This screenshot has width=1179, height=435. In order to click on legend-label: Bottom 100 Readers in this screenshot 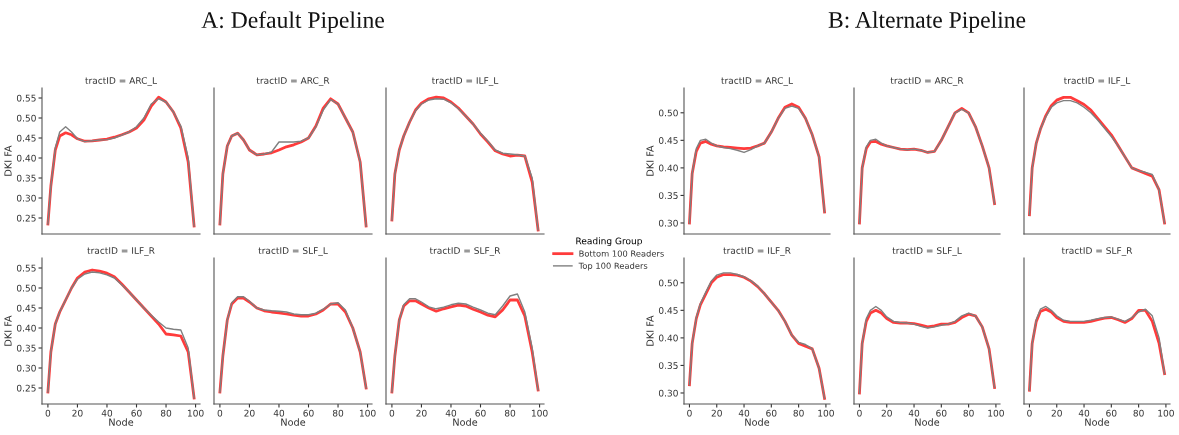, I will do `click(621, 253)`.